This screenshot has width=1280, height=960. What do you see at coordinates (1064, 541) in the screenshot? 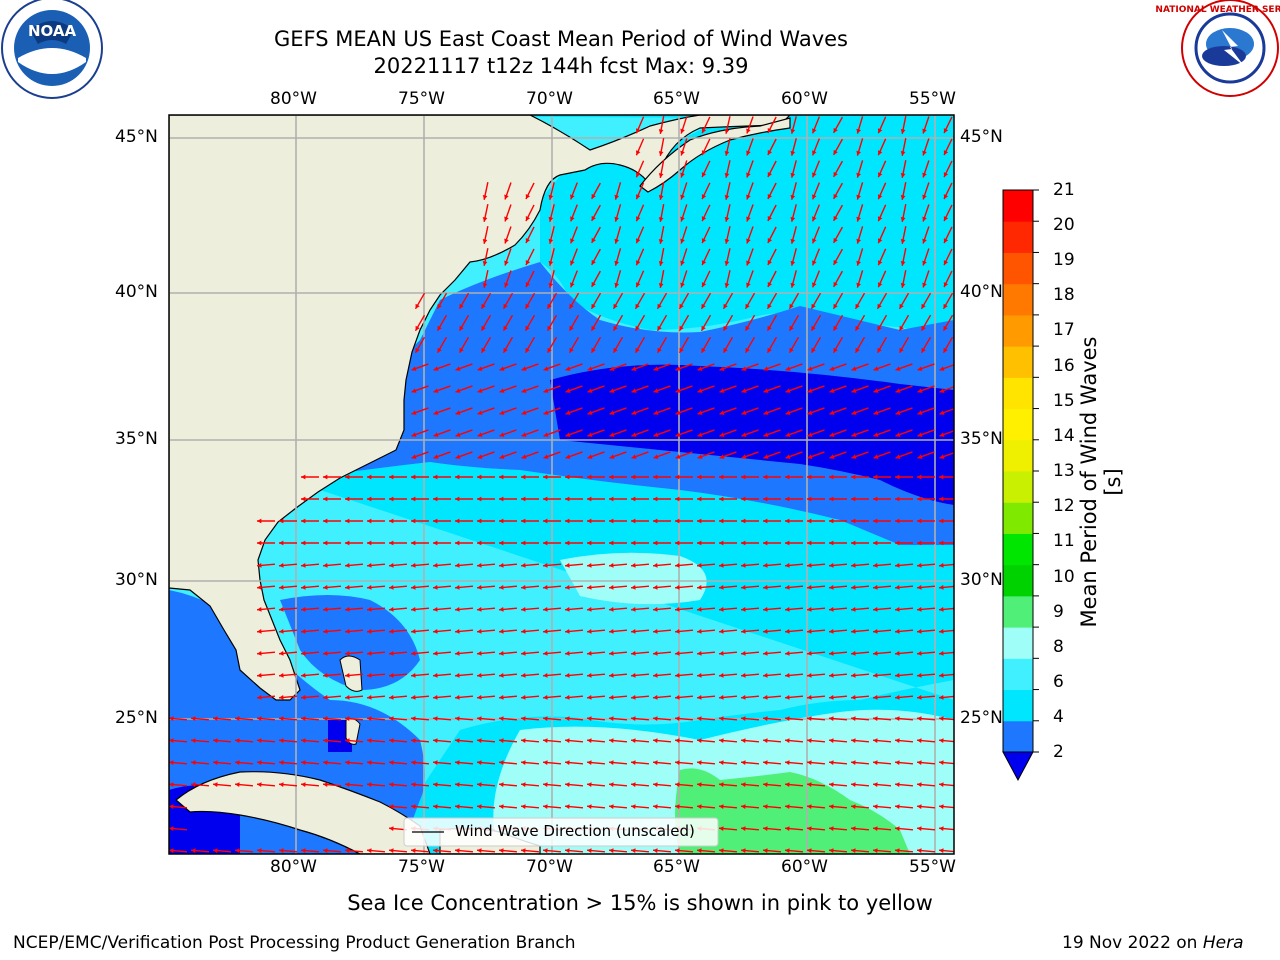
I see `colorbar-tick: 11` at bounding box center [1064, 541].